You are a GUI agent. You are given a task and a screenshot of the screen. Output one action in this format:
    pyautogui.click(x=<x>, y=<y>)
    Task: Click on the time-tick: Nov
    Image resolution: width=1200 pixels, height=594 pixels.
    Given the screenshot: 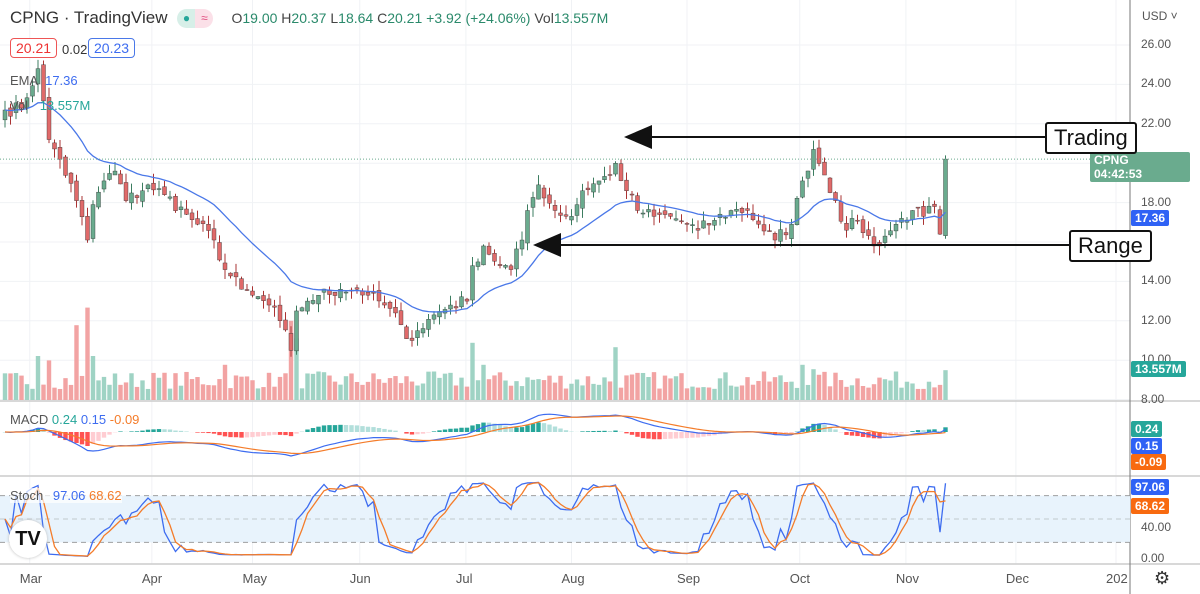 What is the action you would take?
    pyautogui.click(x=907, y=578)
    